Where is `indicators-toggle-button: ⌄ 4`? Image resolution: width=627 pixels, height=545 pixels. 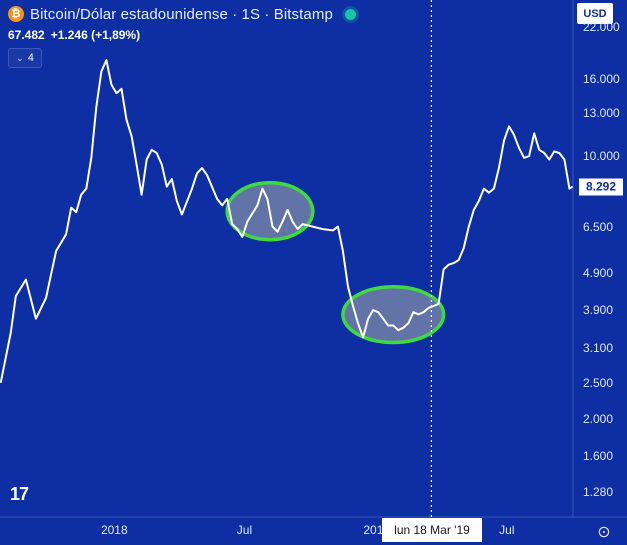 indicators-toggle-button: ⌄ 4 is located at coordinates (25, 58).